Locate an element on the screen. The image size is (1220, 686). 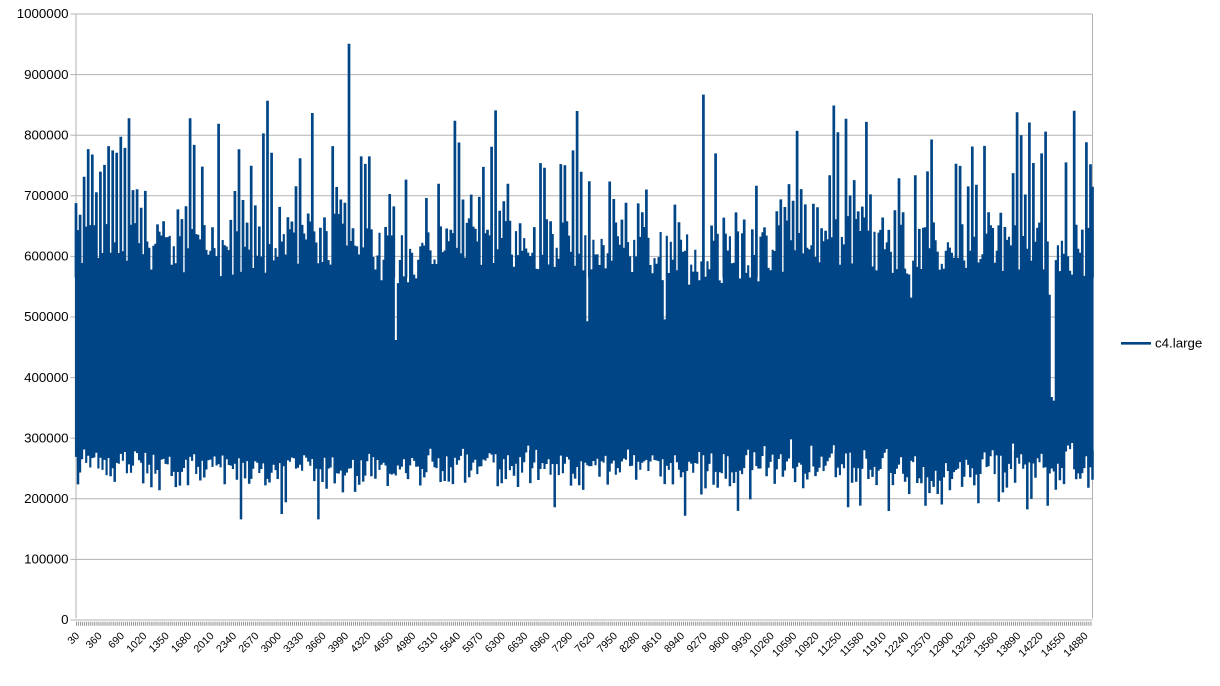
svg-text: 200000 is located at coordinates (46, 498).